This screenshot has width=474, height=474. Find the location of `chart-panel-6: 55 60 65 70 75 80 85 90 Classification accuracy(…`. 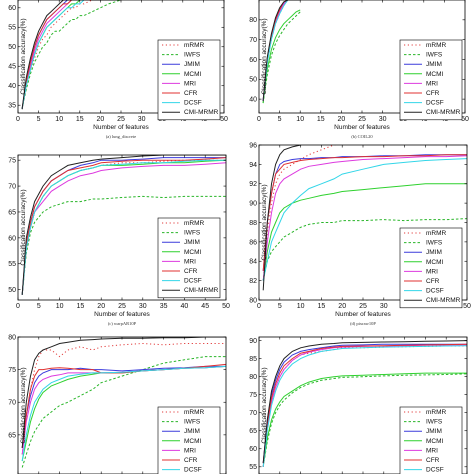

chart-panel-6: 55 60 65 70 75 80 85 90 Classification accuracy(… is located at coordinates (358, 405).